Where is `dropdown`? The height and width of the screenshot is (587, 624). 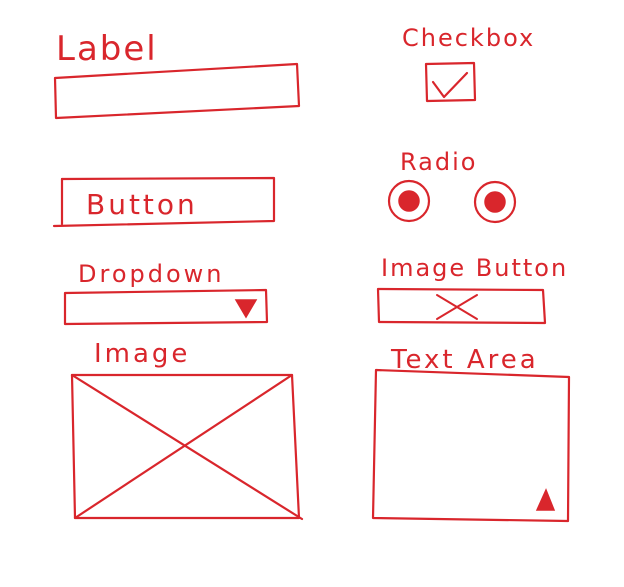
dropdown is located at coordinates (166, 307).